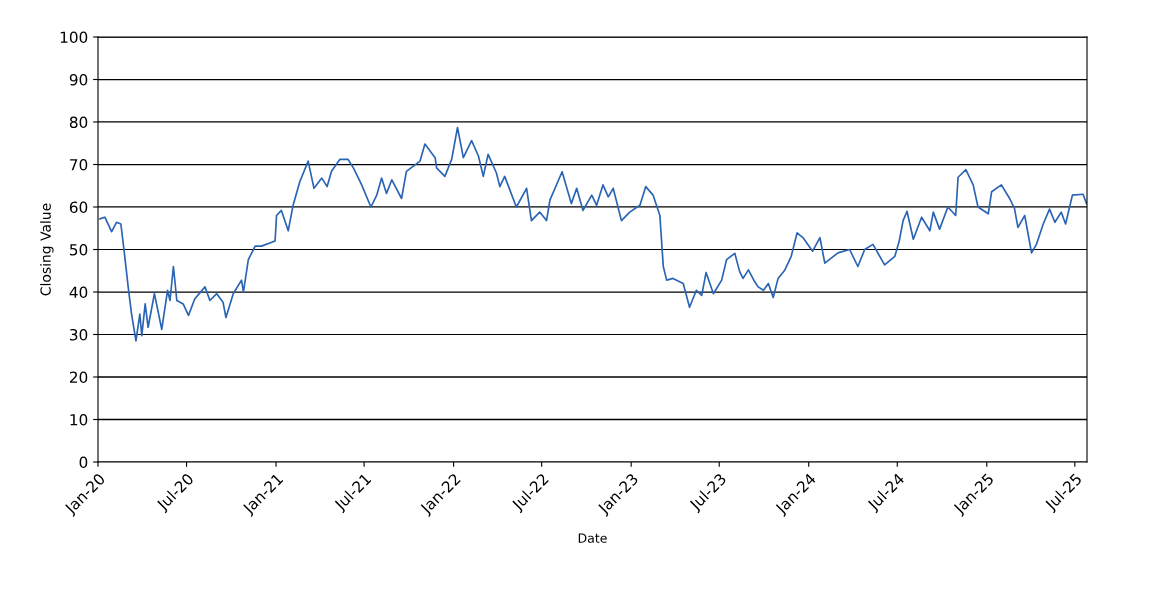 This screenshot has height=600, width=1150. I want to click on y-tick-label: 50, so click(79, 249).